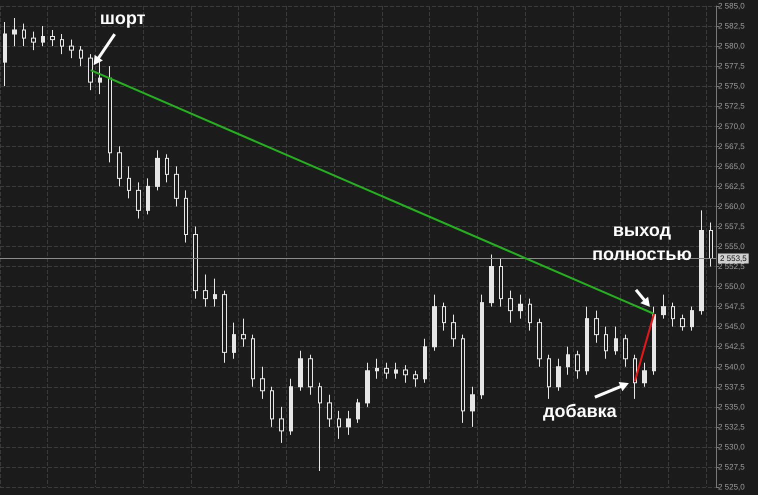 The height and width of the screenshot is (495, 758). I want to click on y-tick-label: 2 535,0, so click(732, 407).